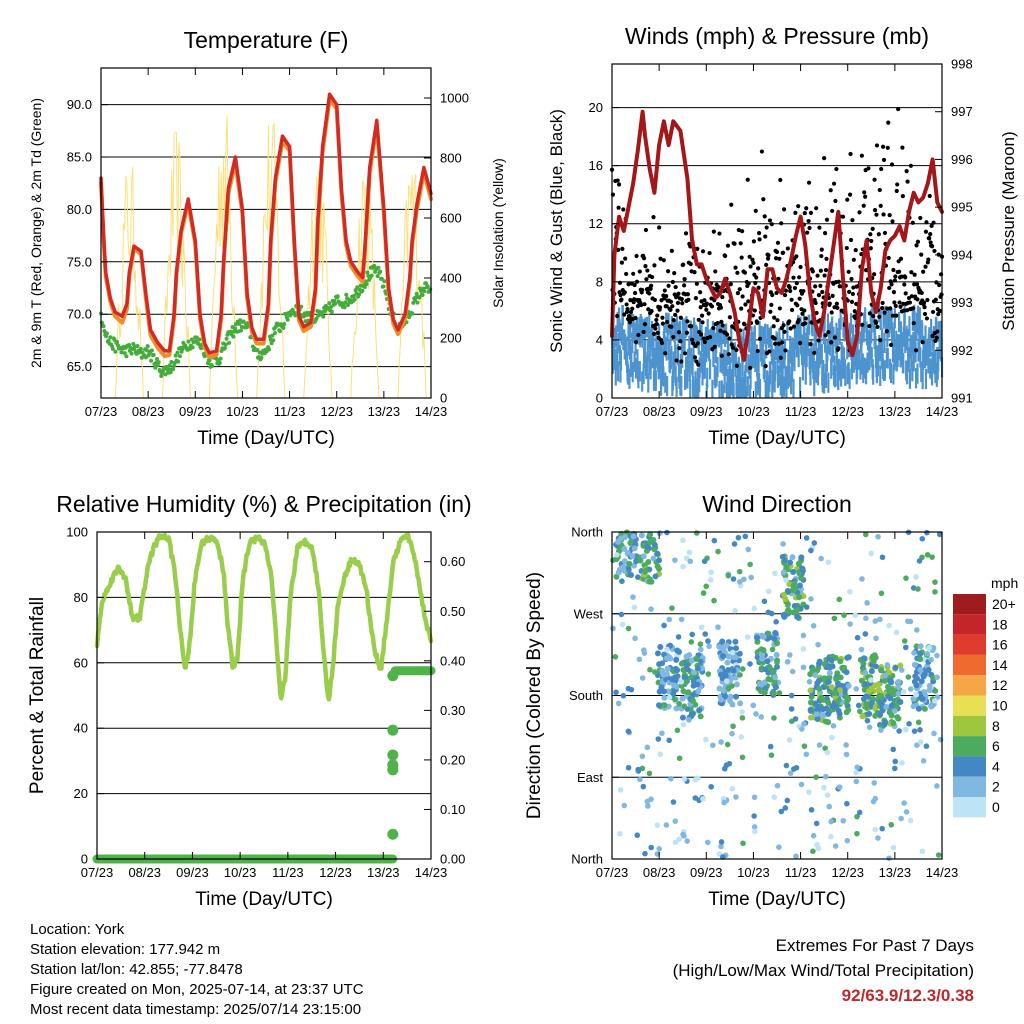  What do you see at coordinates (996, 726) in the screenshot?
I see `legend-label: 8` at bounding box center [996, 726].